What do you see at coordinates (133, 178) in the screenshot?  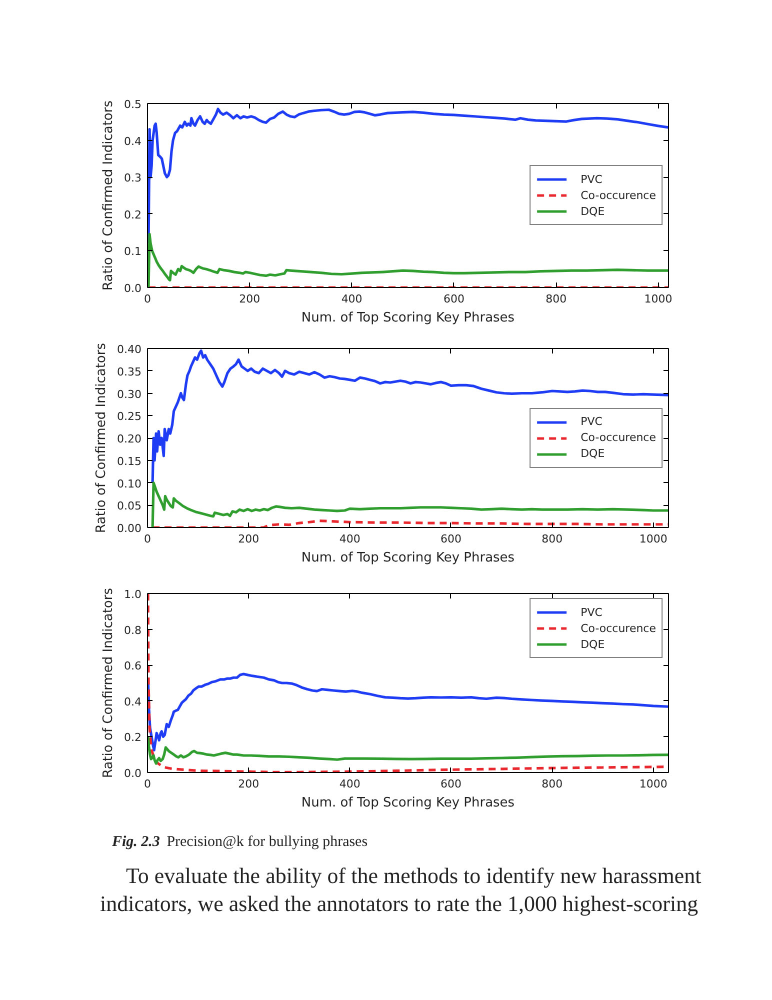 I see `y-tick-label: 0.3` at bounding box center [133, 178].